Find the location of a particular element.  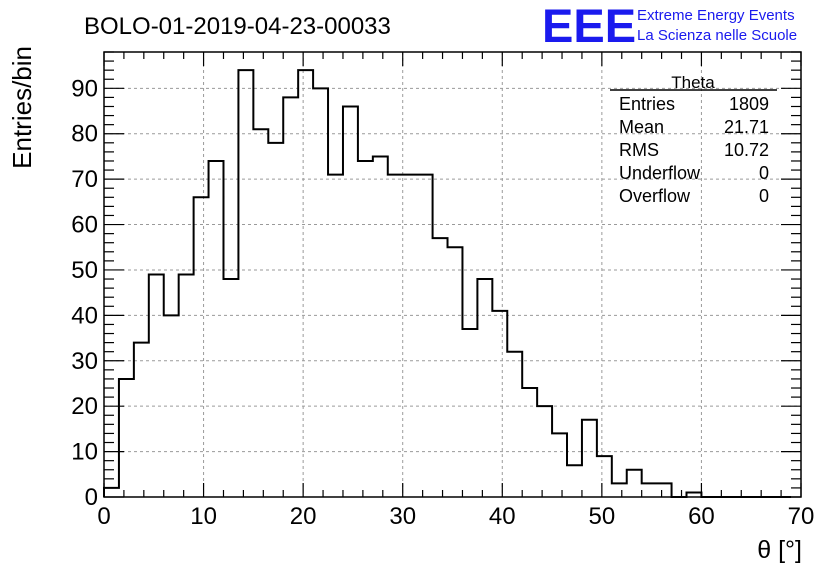

y-tick-label: 10 is located at coordinates (84, 452).